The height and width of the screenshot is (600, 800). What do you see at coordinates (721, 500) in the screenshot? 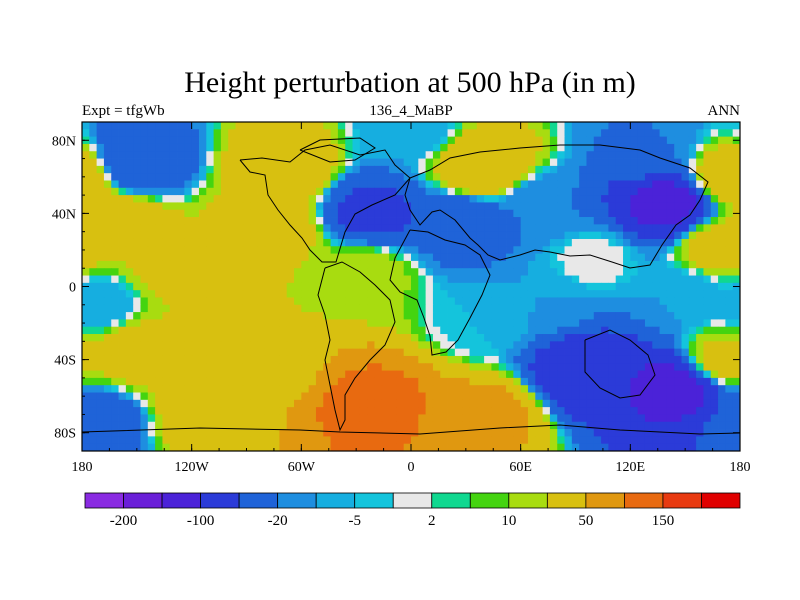
I see `colorbar-swatch` at bounding box center [721, 500].